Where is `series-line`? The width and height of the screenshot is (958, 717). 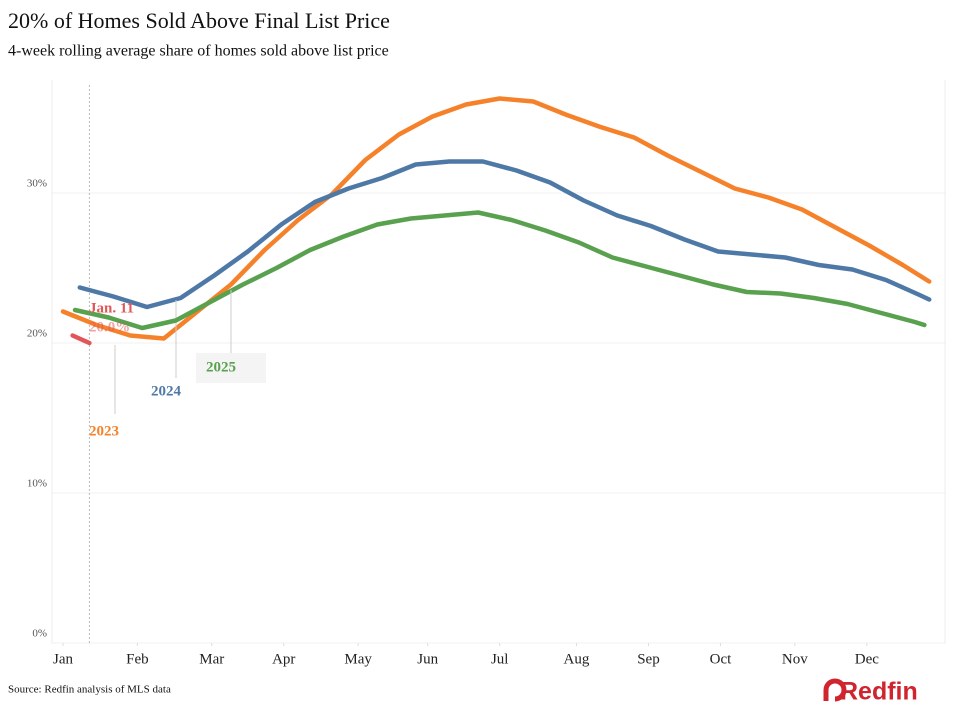 series-line is located at coordinates (81, 339).